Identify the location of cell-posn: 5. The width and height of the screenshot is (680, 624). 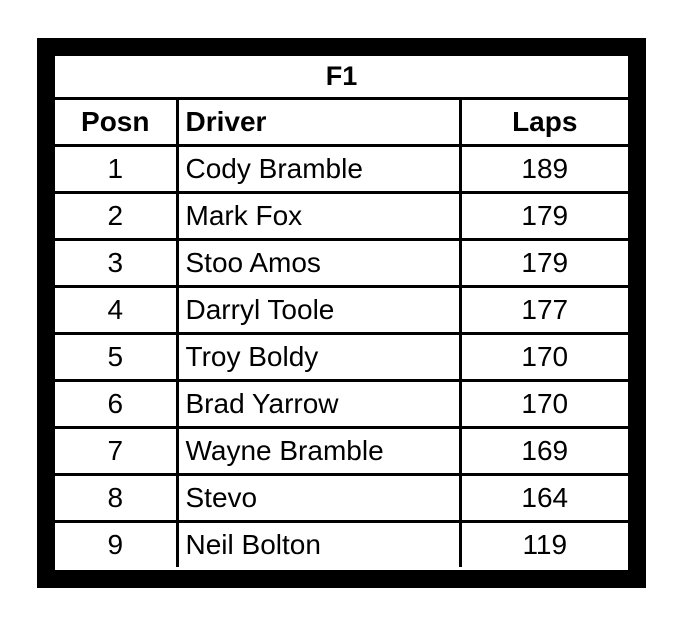
(117, 357).